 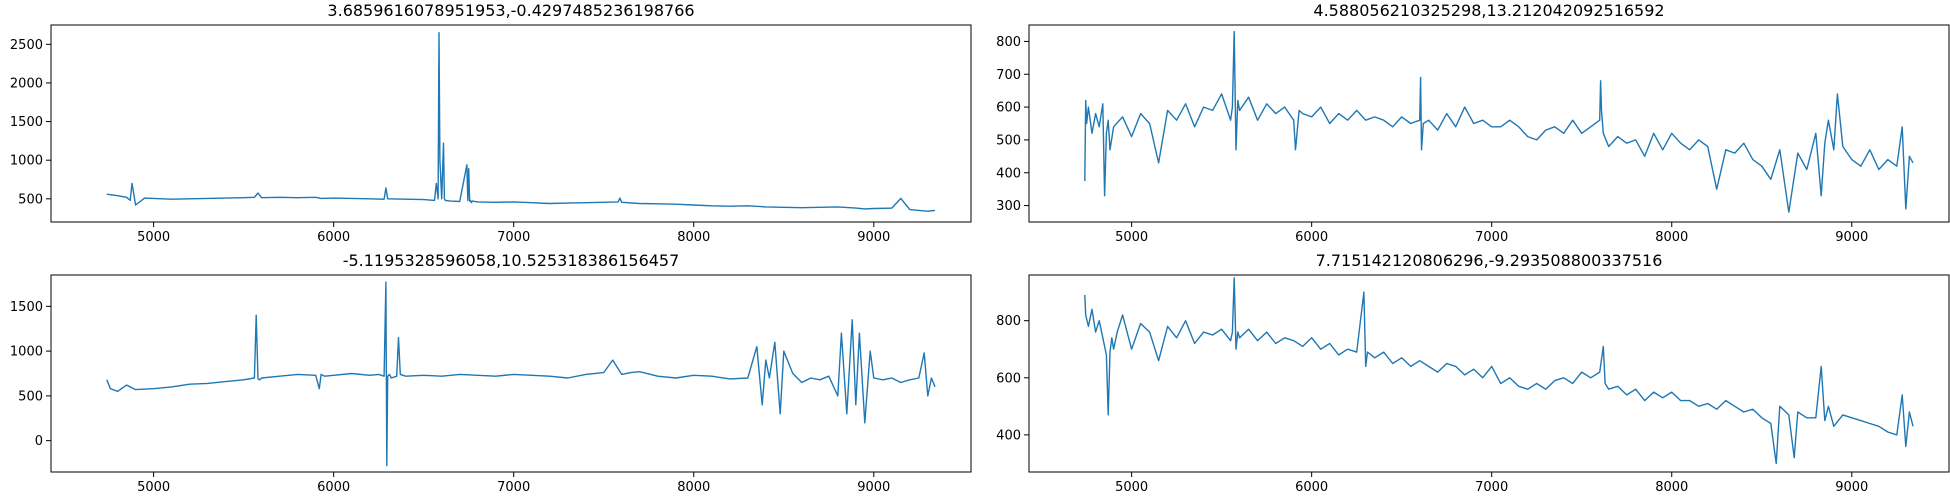 What do you see at coordinates (1488, 10) in the screenshot?
I see `subplot-title: 4.588056210325298,13.212042092516592` at bounding box center [1488, 10].